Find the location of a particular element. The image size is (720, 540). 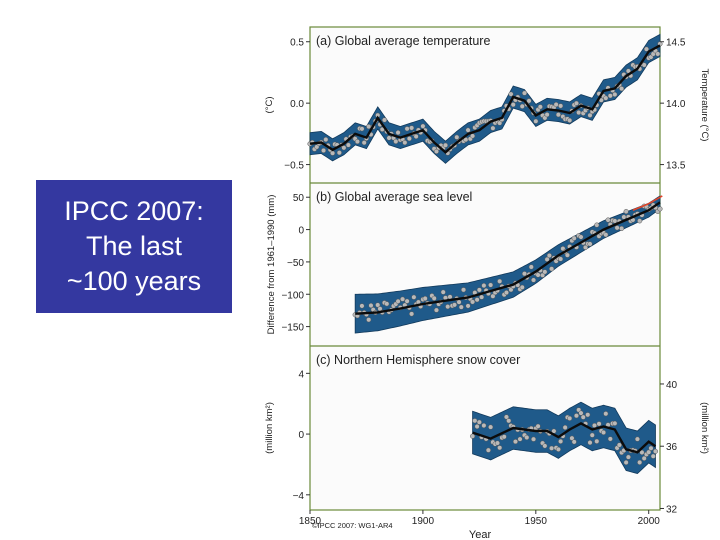

y-tick-label-b: −100 is located at coordinates (292, 295).